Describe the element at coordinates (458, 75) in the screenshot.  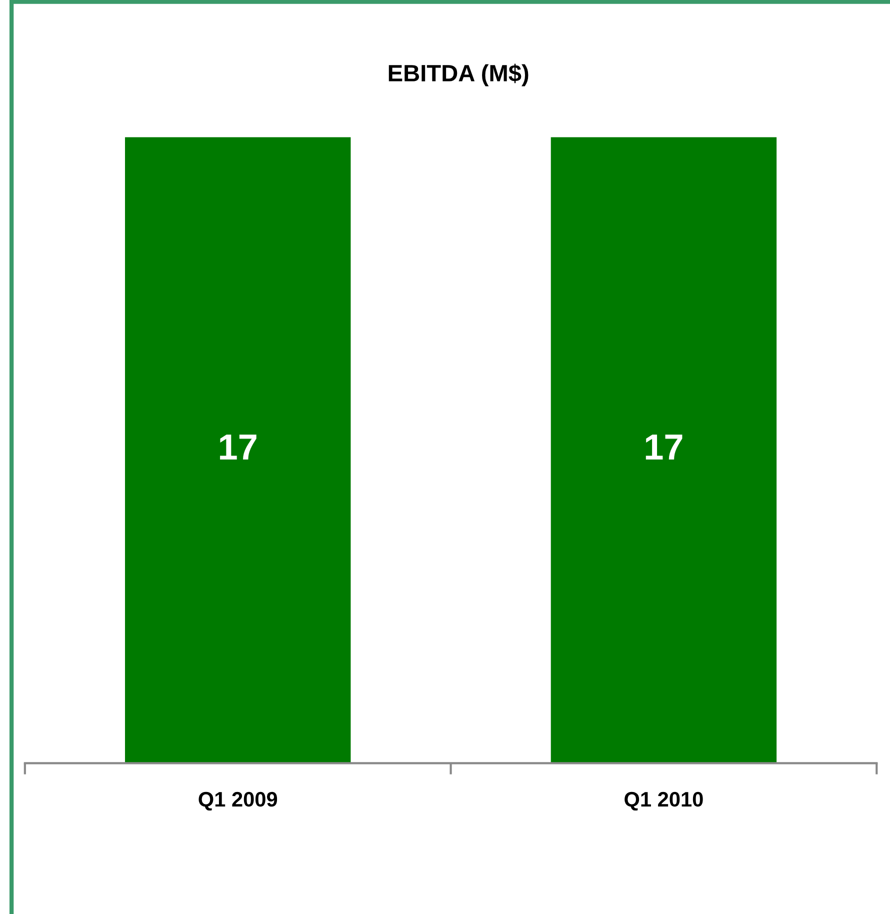
I see `chart-title: EBITDA (M$)` at that location.